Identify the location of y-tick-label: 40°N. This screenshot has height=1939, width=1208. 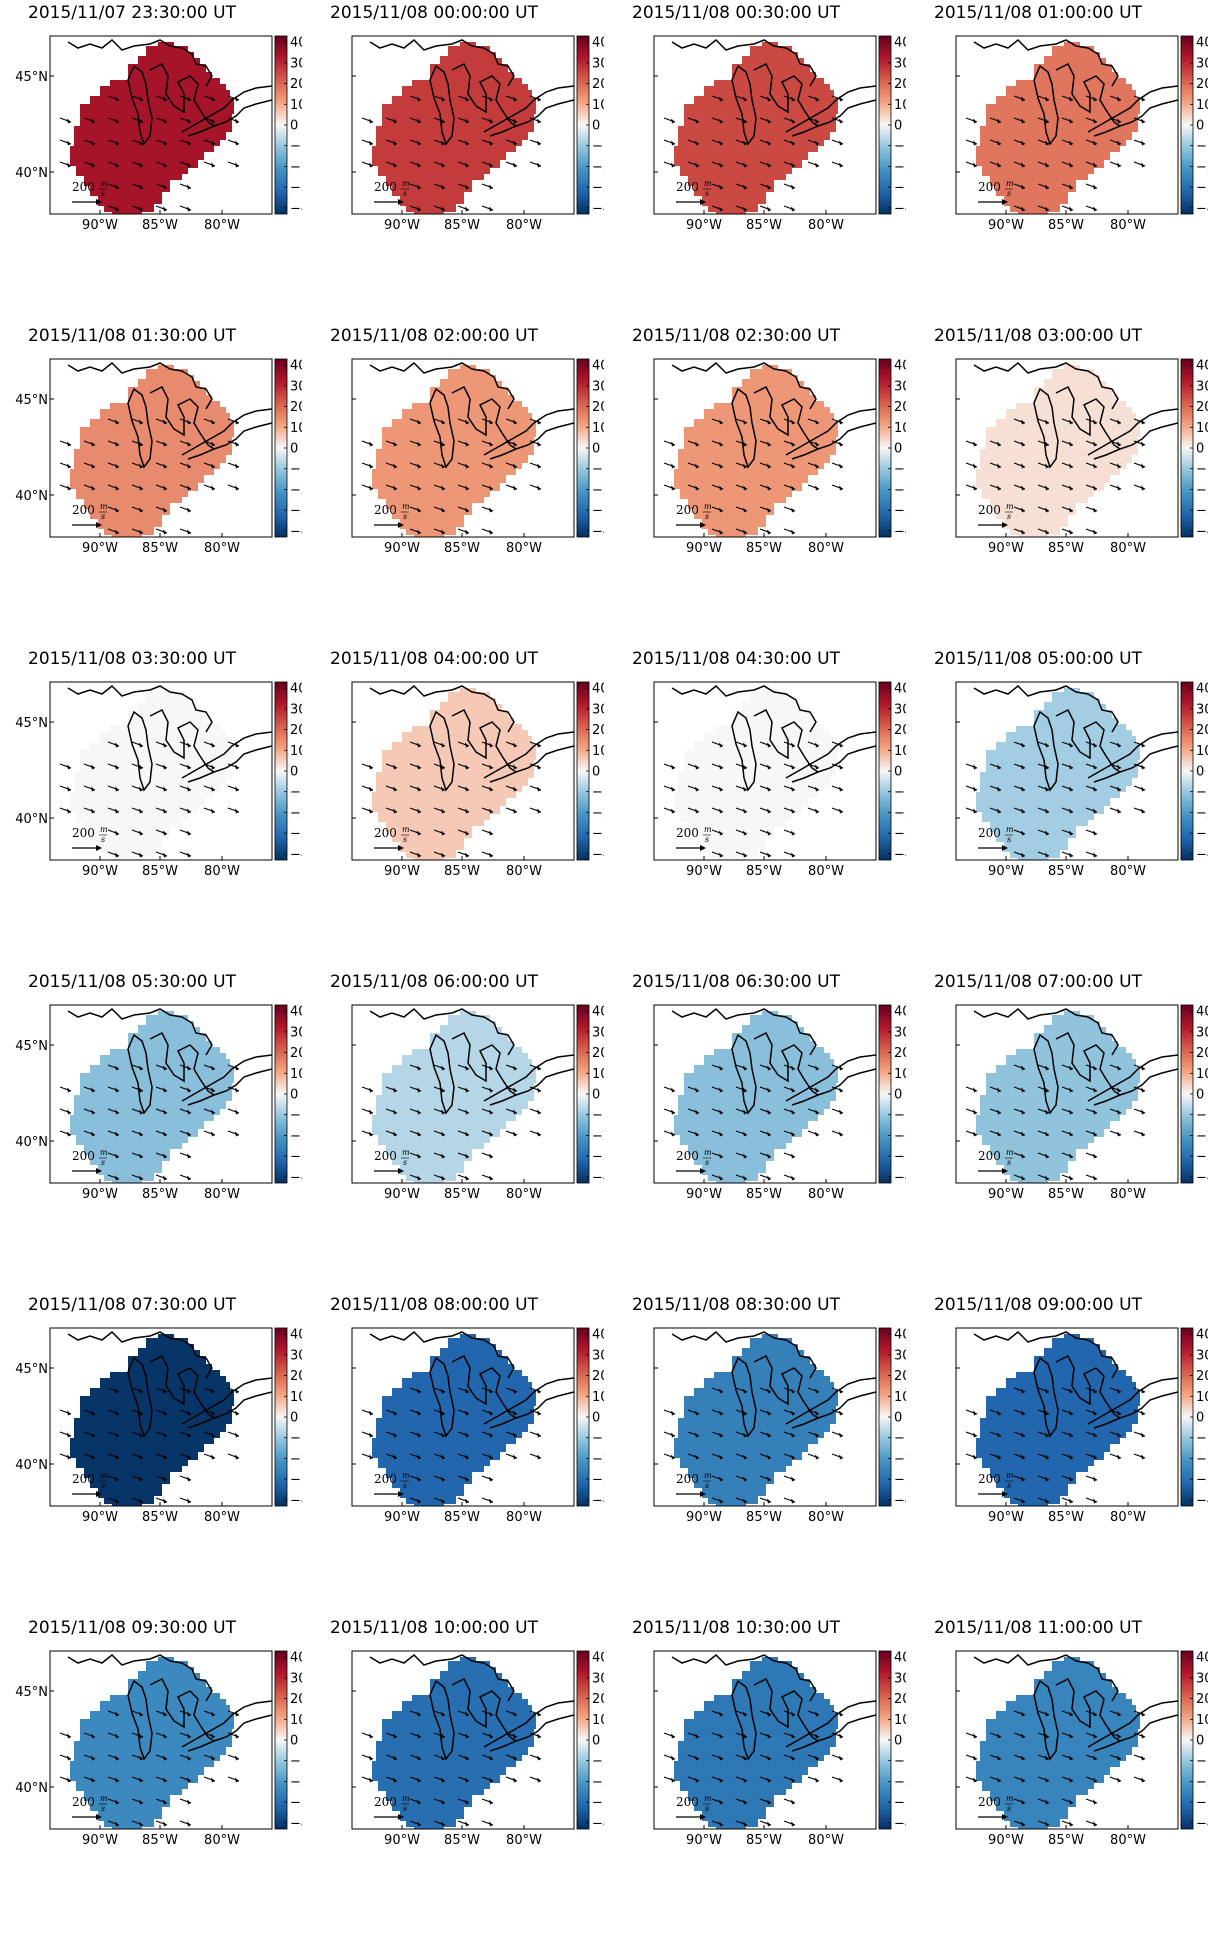
(31, 819).